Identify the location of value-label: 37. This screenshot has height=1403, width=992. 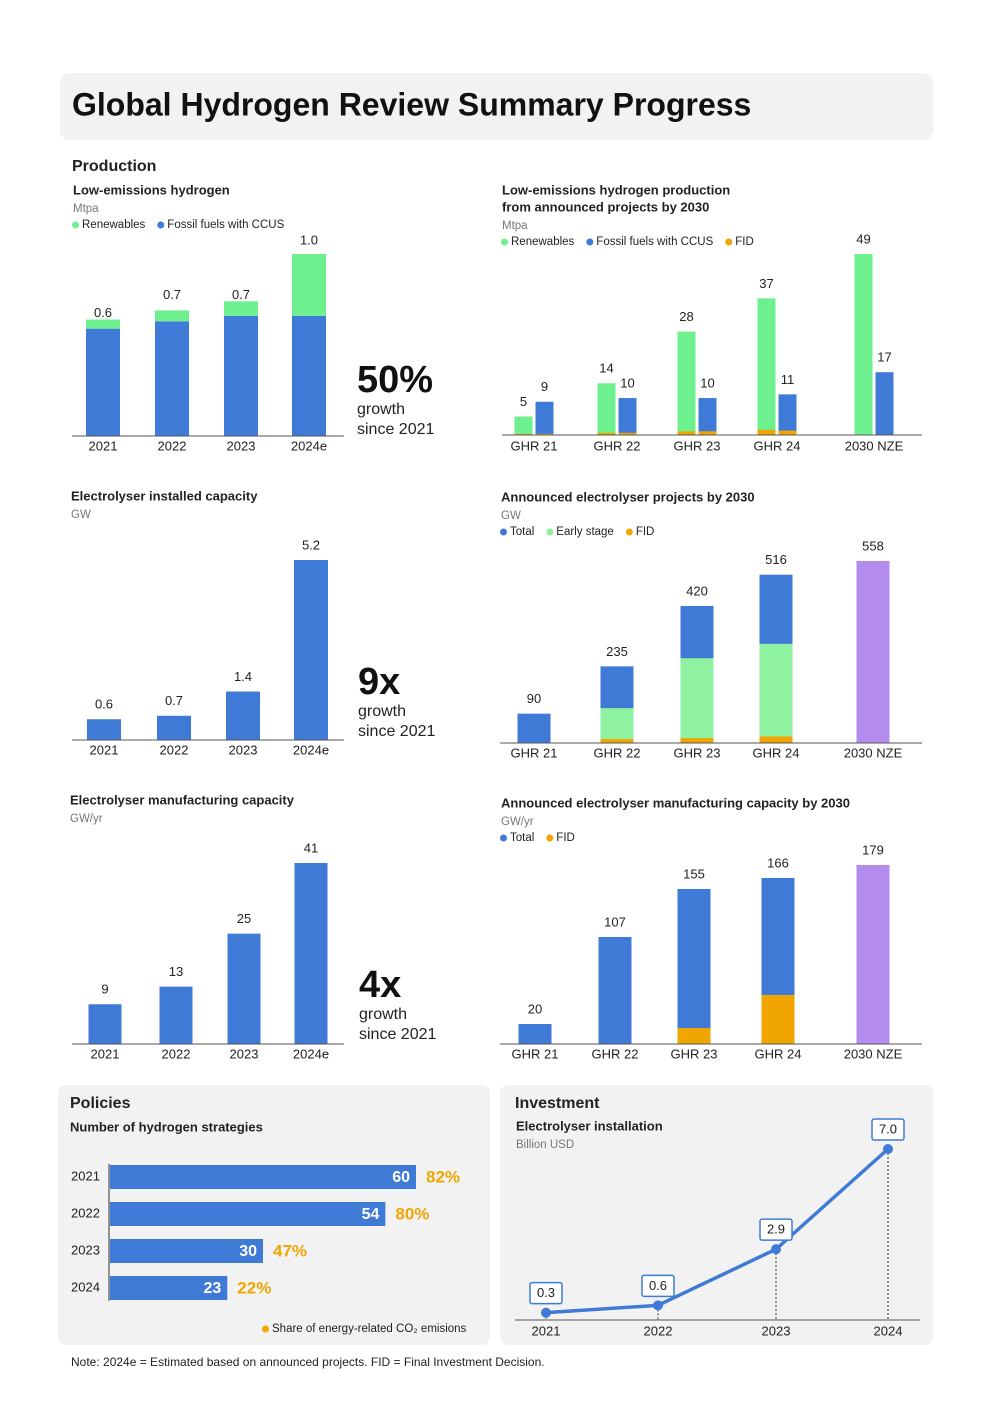
(766, 283).